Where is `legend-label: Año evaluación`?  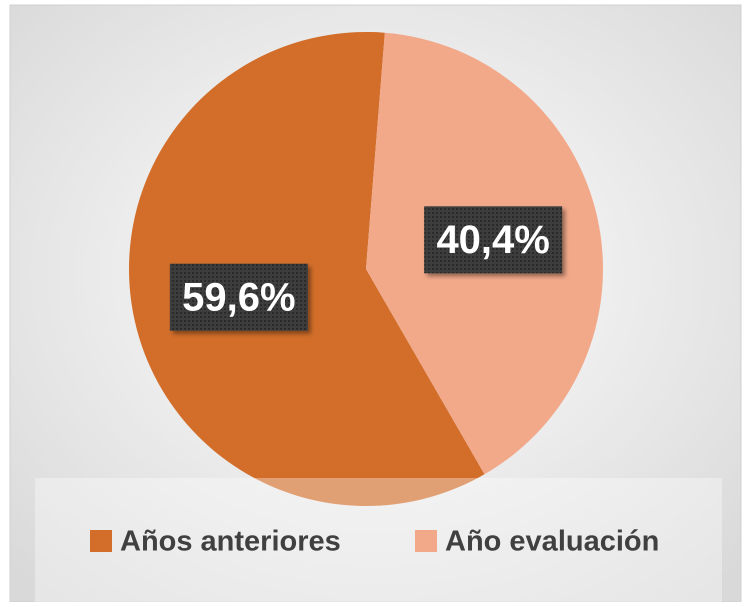
legend-label: Año evaluación is located at coordinates (552, 542).